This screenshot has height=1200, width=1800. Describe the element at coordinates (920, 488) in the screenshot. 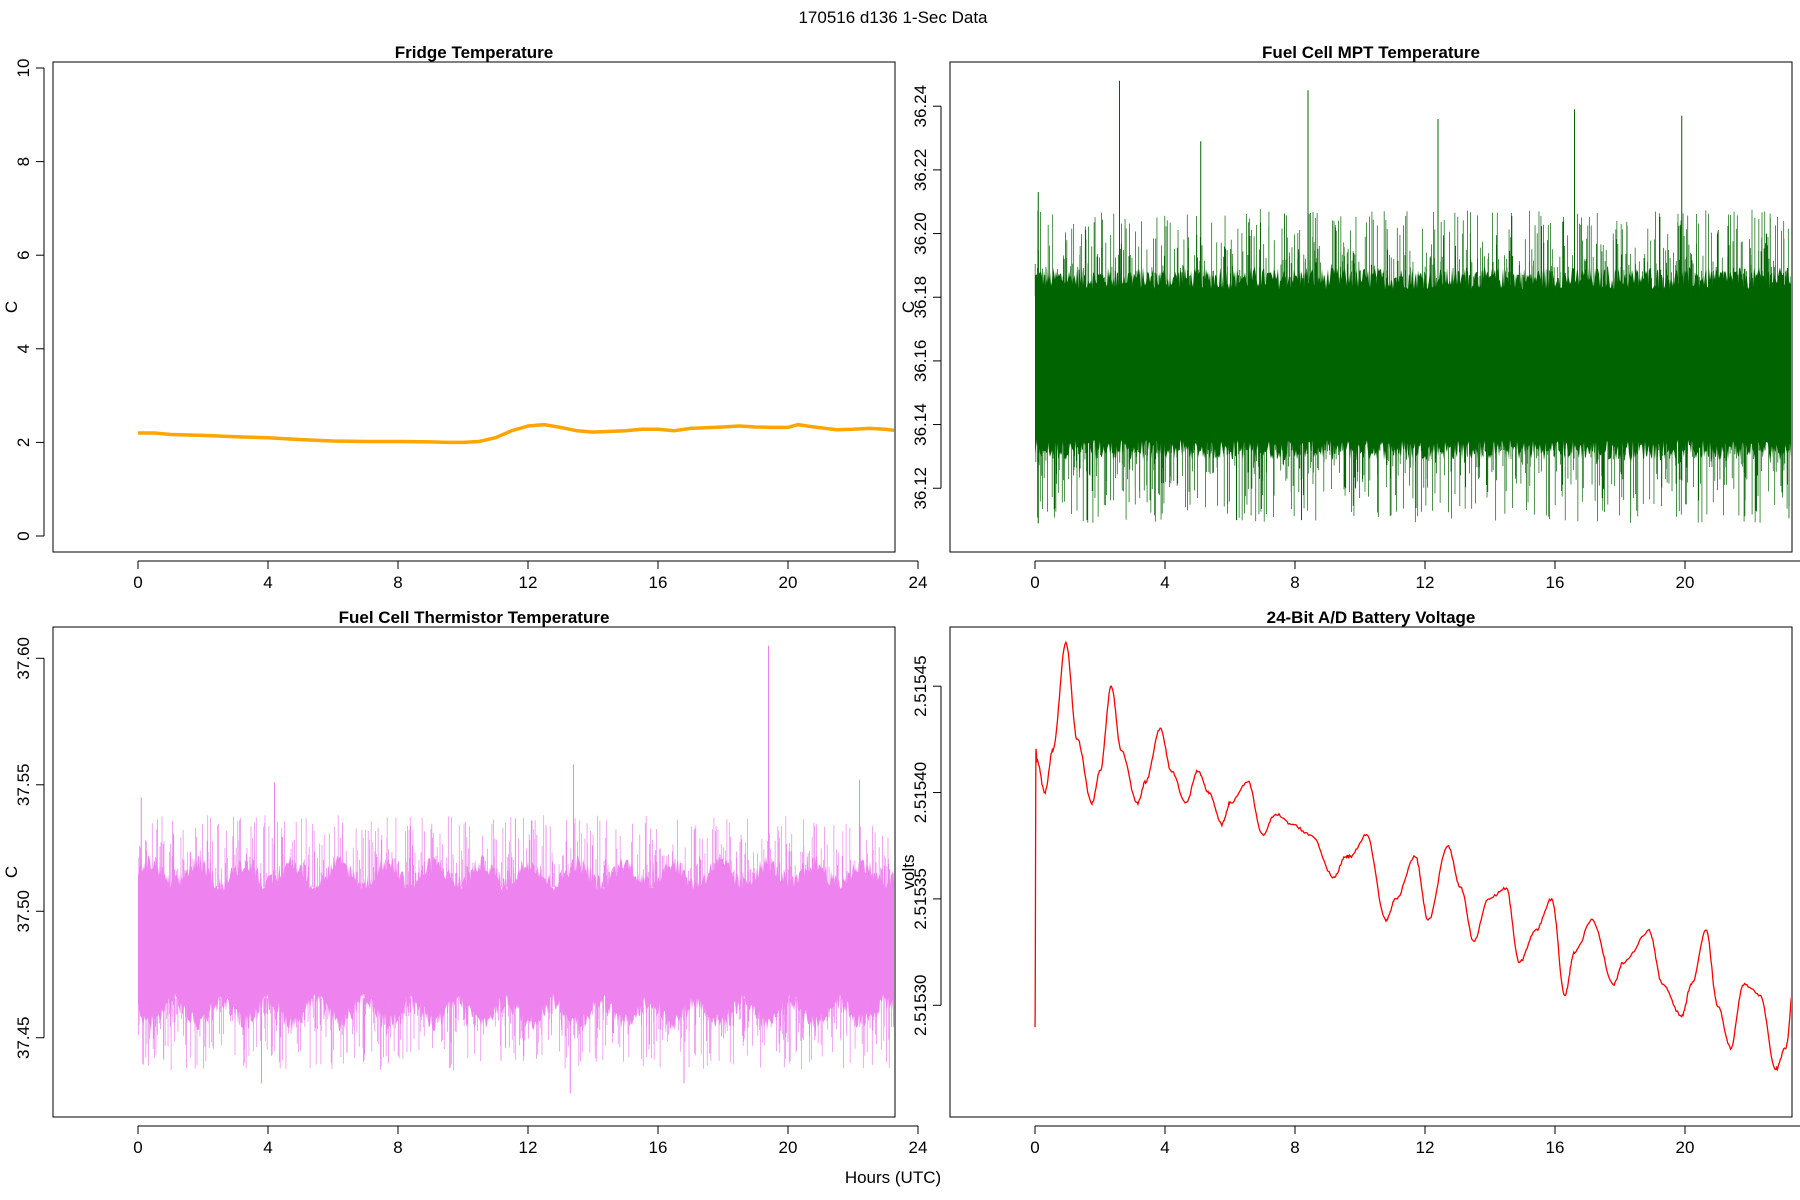

I see `y-tick-label: 36.12` at that location.